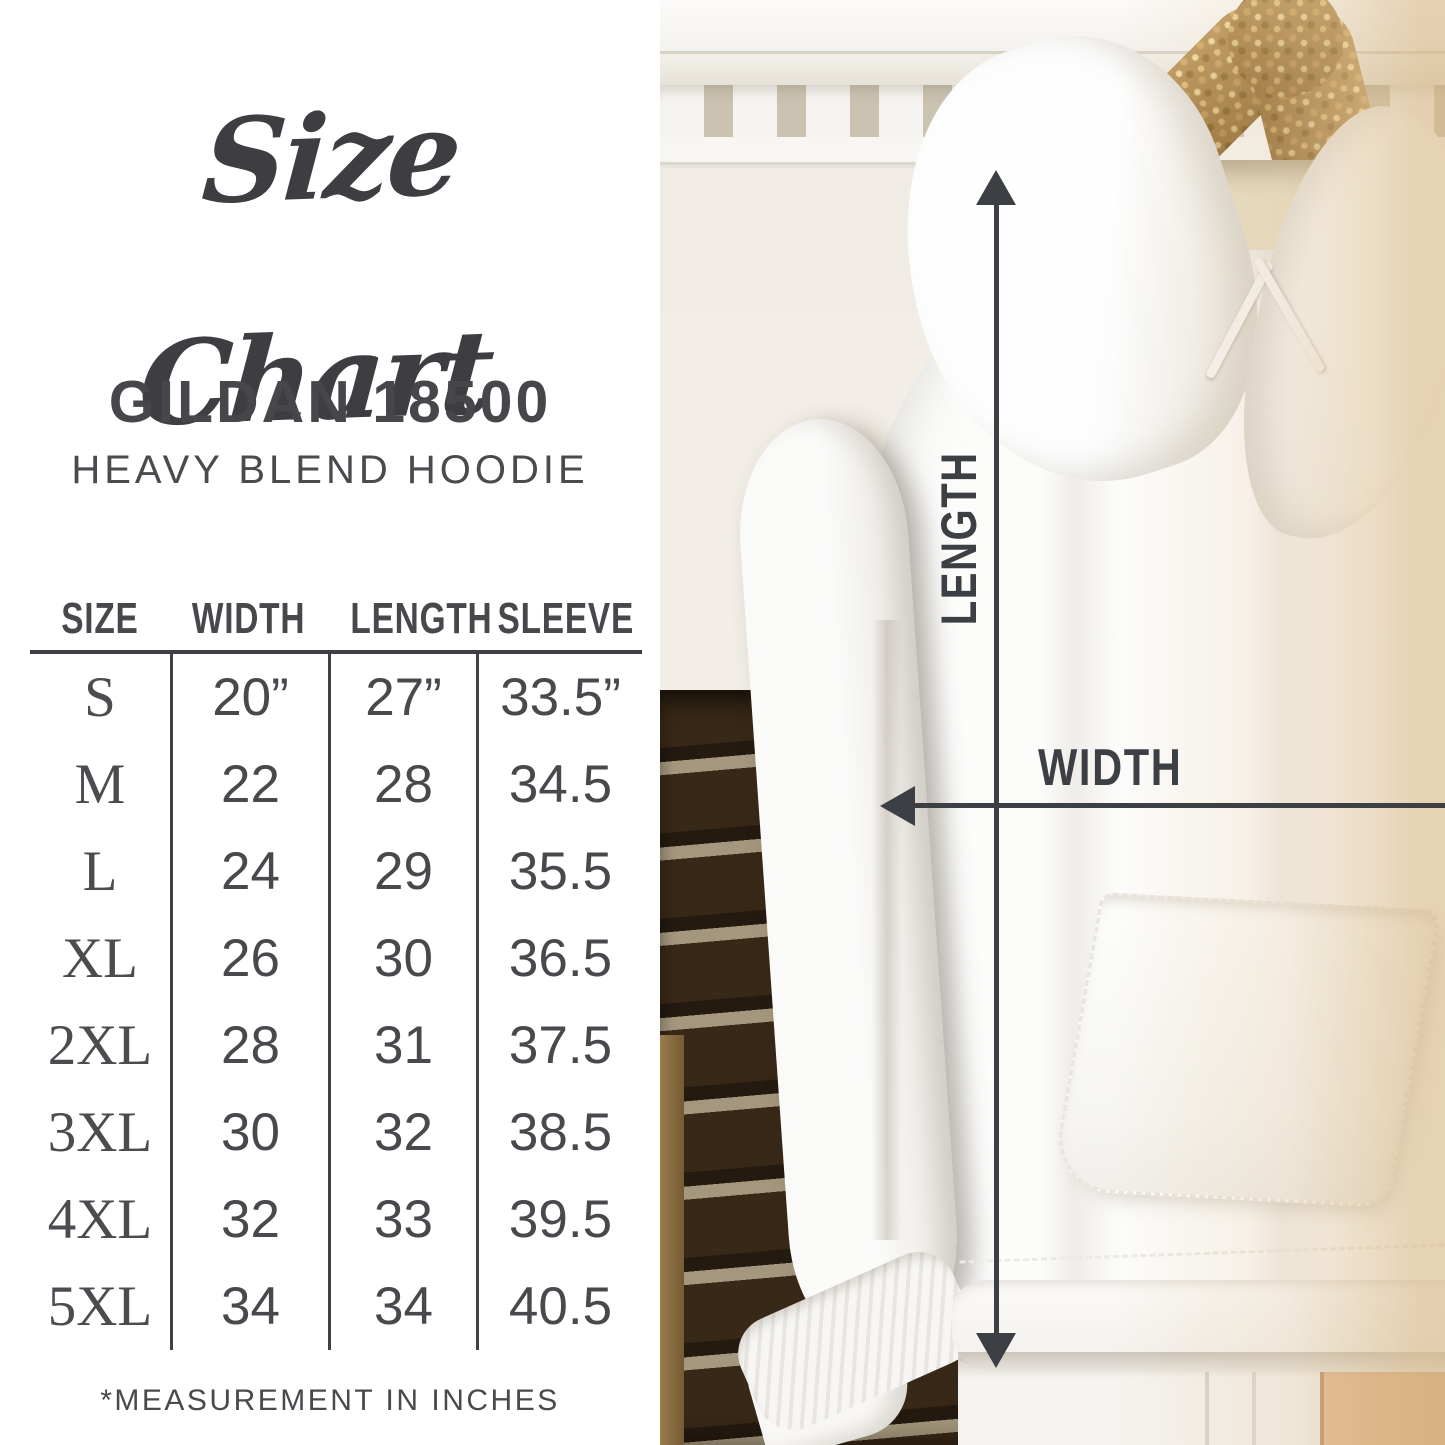 Image resolution: width=1445 pixels, height=1445 pixels. Describe the element at coordinates (249, 958) in the screenshot. I see `width-cell: 26` at that location.